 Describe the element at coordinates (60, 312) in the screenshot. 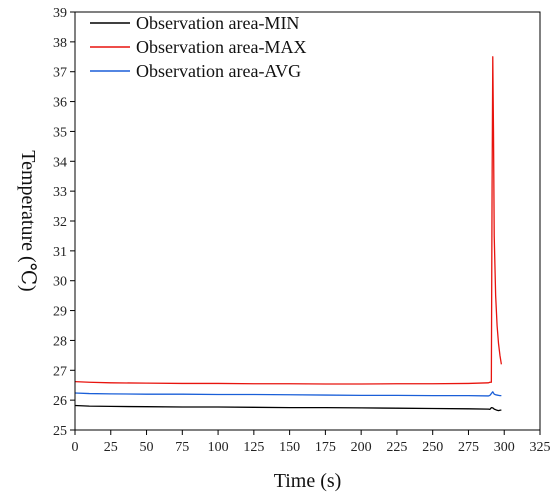

I see `y-tick-label: 29` at that location.